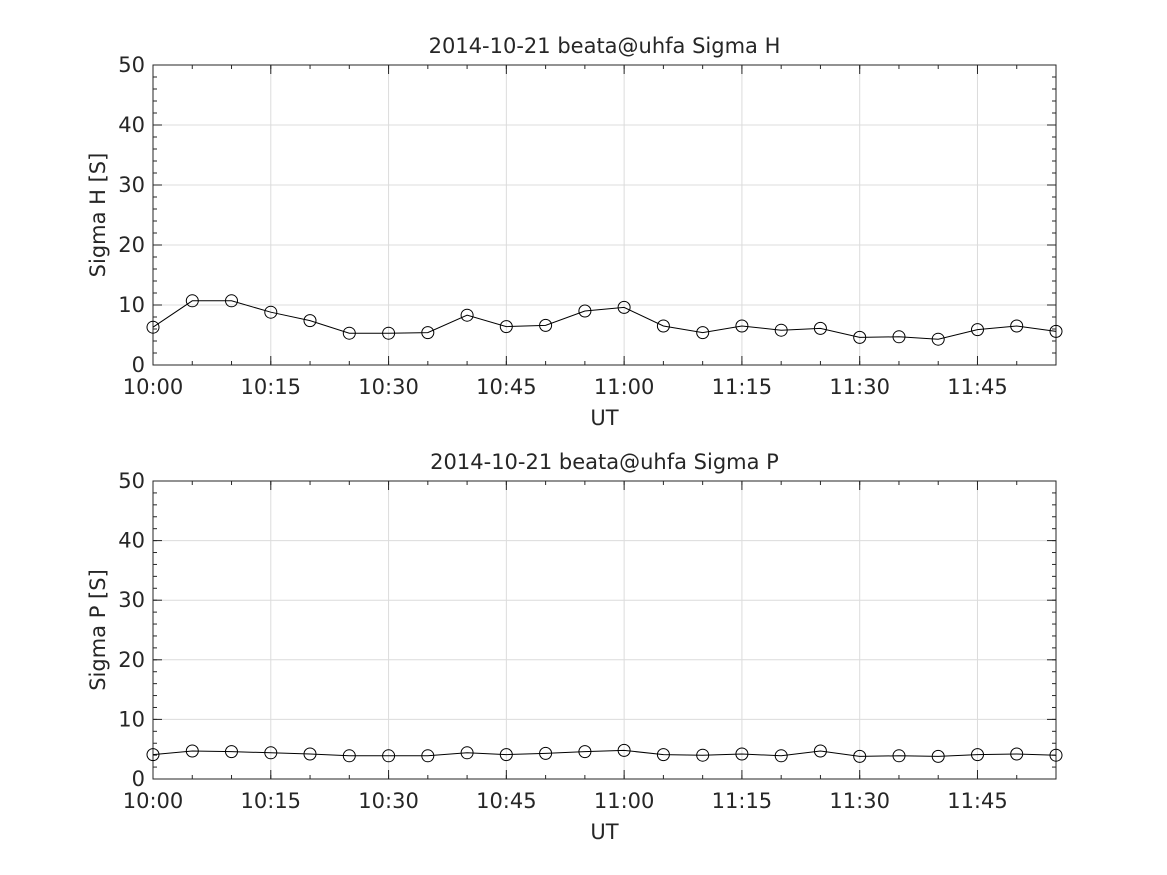 Image resolution: width=1167 pixels, height=875 pixels. Describe the element at coordinates (98, 215) in the screenshot. I see `y-axis-label: Sigma H [S]` at that location.